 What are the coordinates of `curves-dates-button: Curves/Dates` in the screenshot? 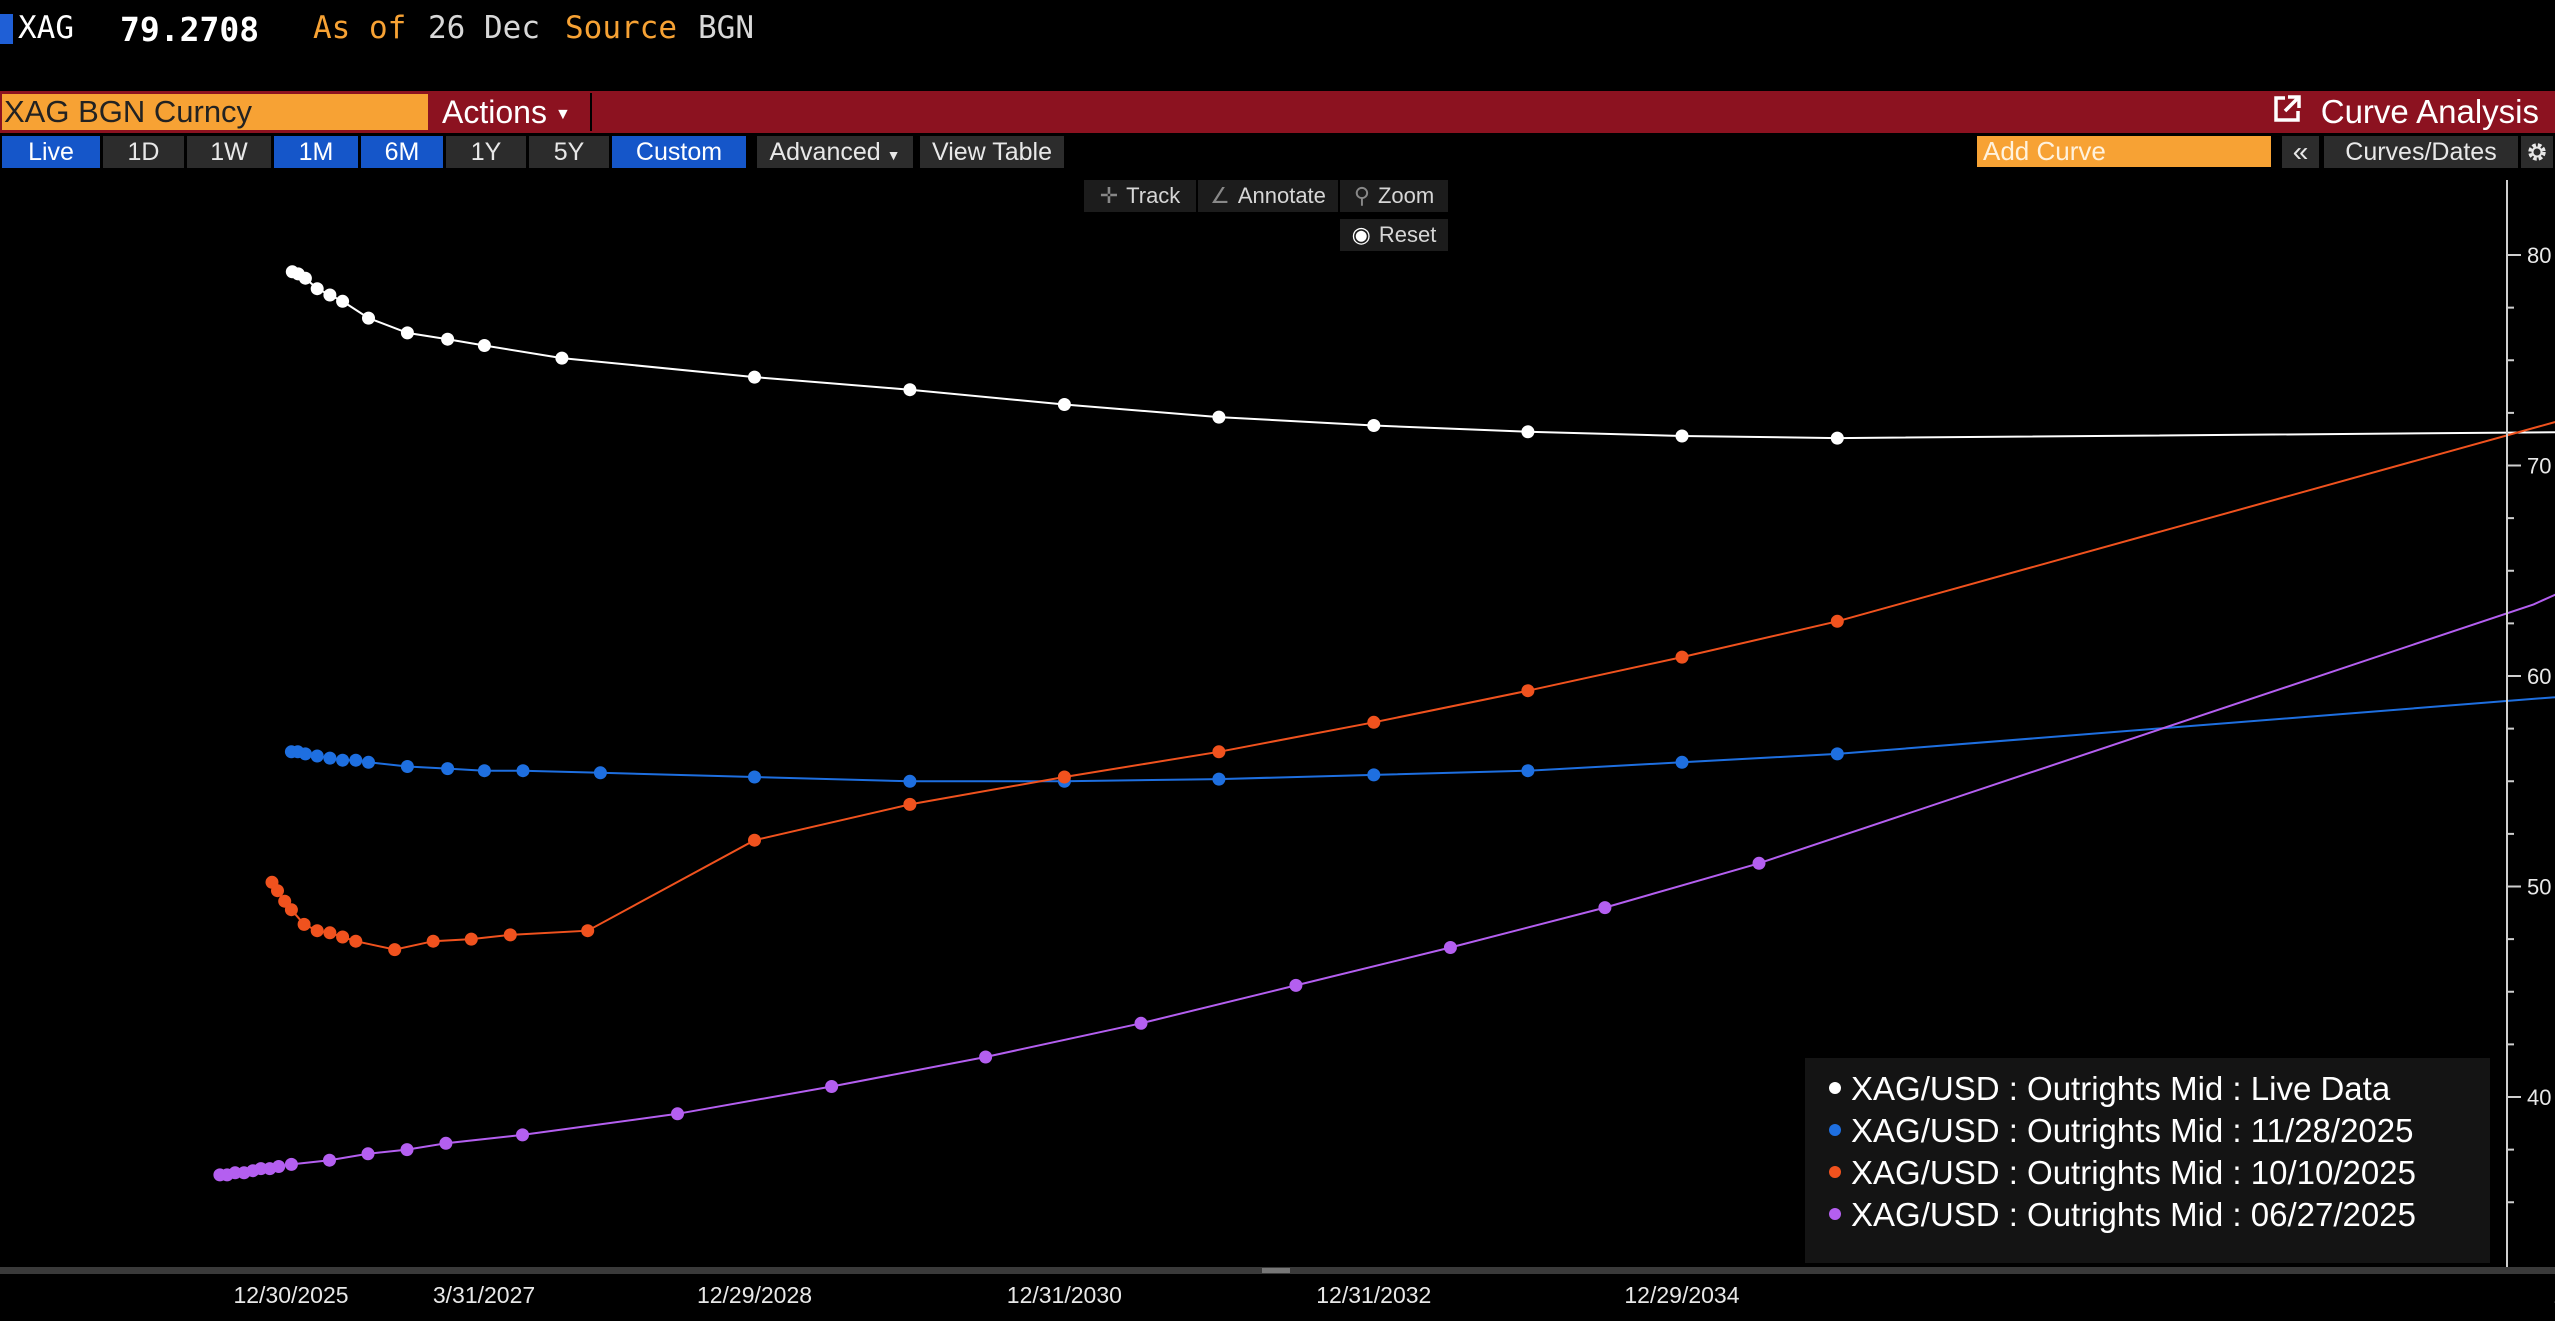 It's located at (2421, 152).